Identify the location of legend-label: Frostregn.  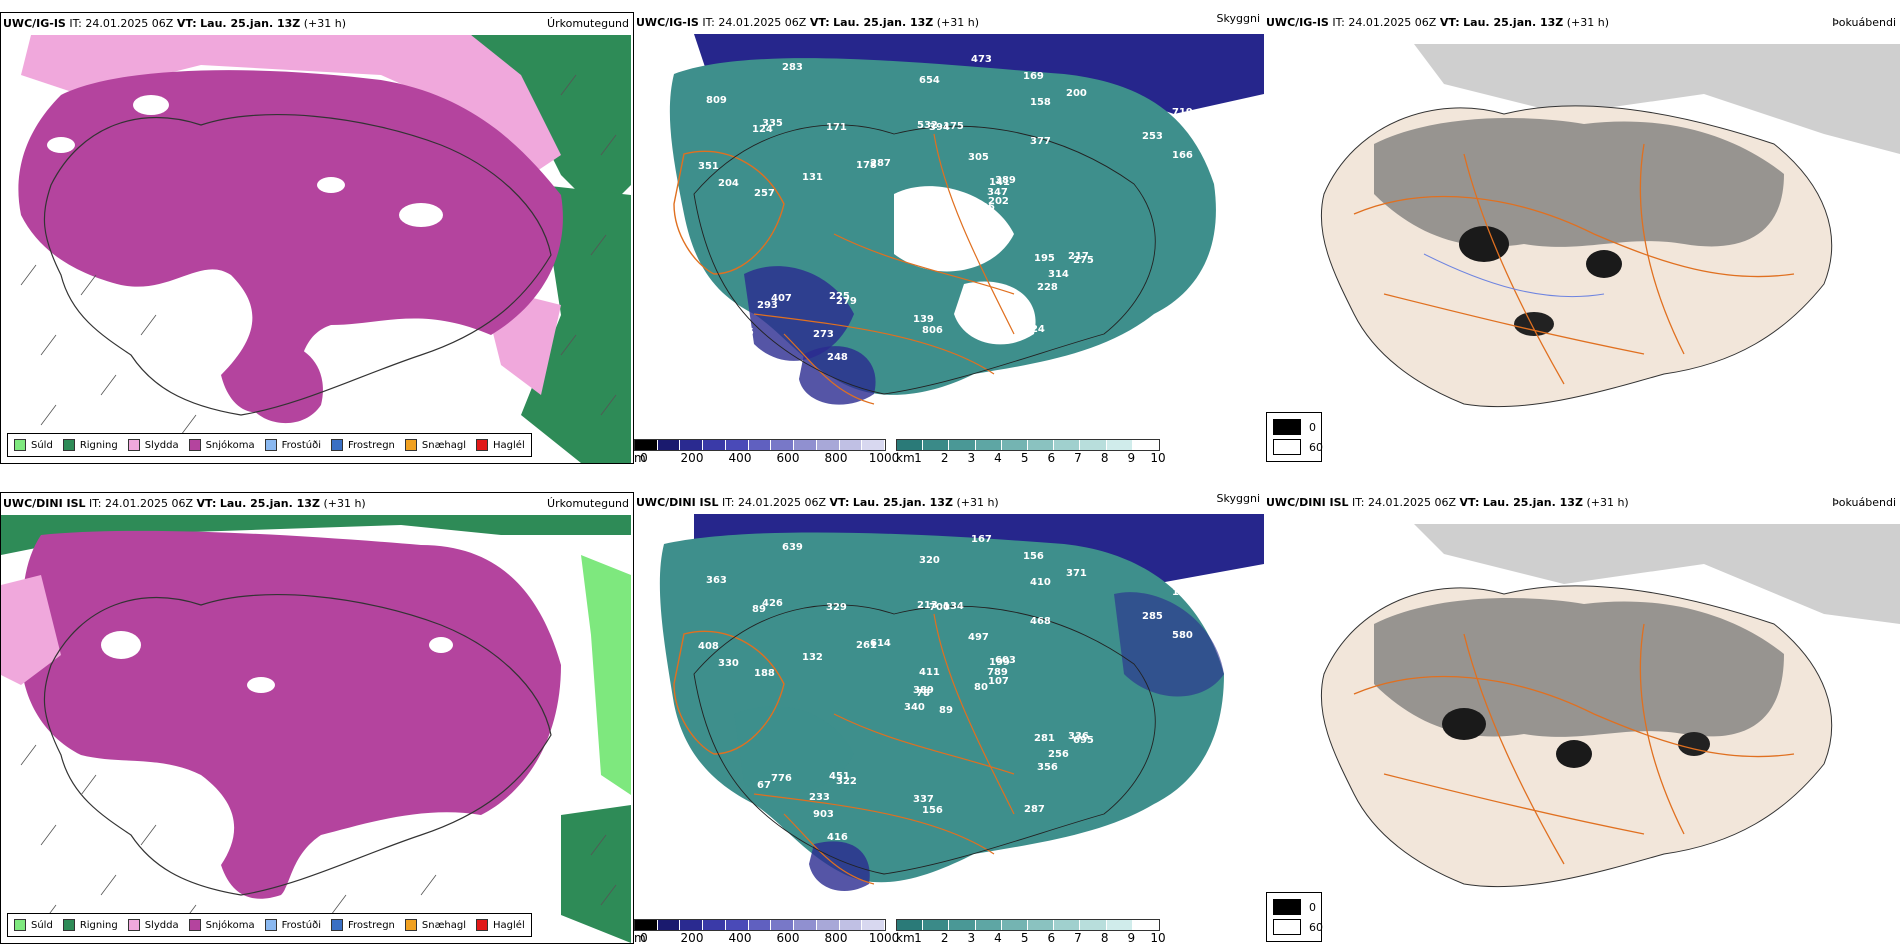
(371, 445).